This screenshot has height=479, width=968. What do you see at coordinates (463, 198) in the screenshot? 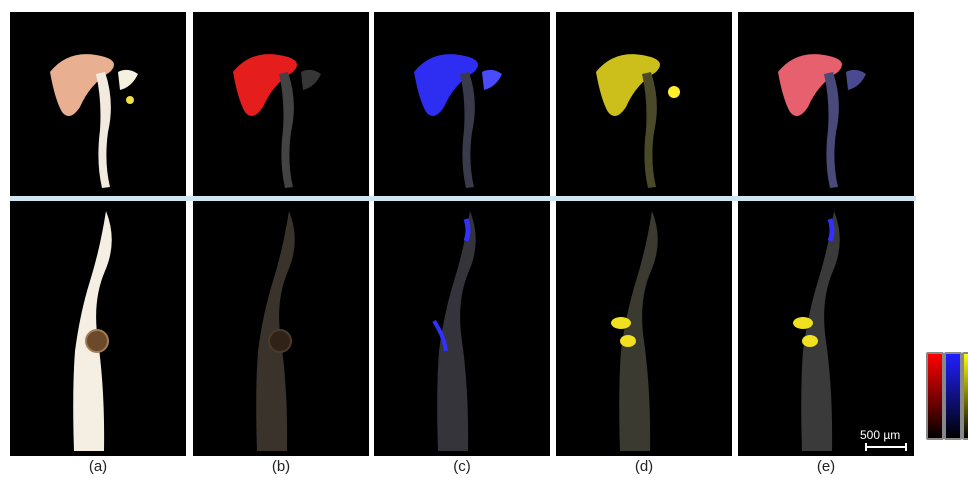
I see `row-divider` at bounding box center [463, 198].